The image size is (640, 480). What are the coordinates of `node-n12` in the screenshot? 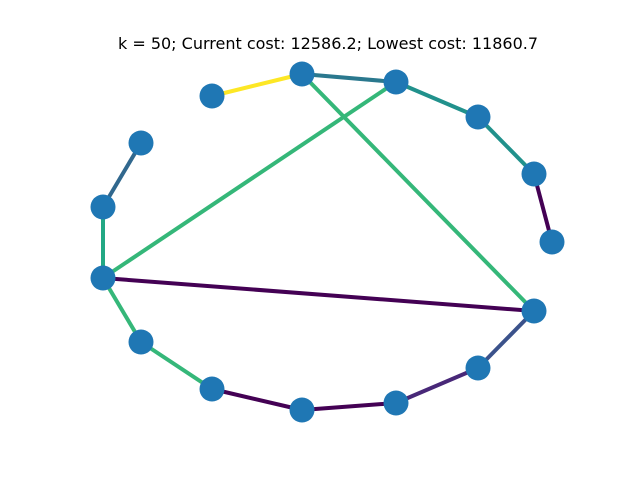 It's located at (141, 342).